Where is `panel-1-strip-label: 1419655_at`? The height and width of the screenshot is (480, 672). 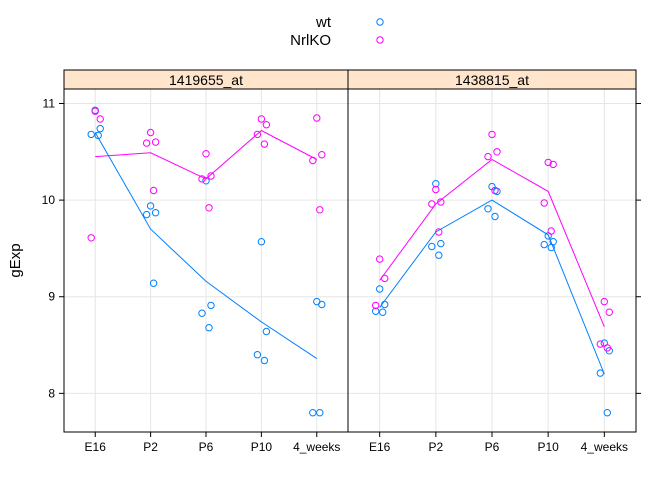 panel-1-strip-label: 1419655_at is located at coordinates (206, 80).